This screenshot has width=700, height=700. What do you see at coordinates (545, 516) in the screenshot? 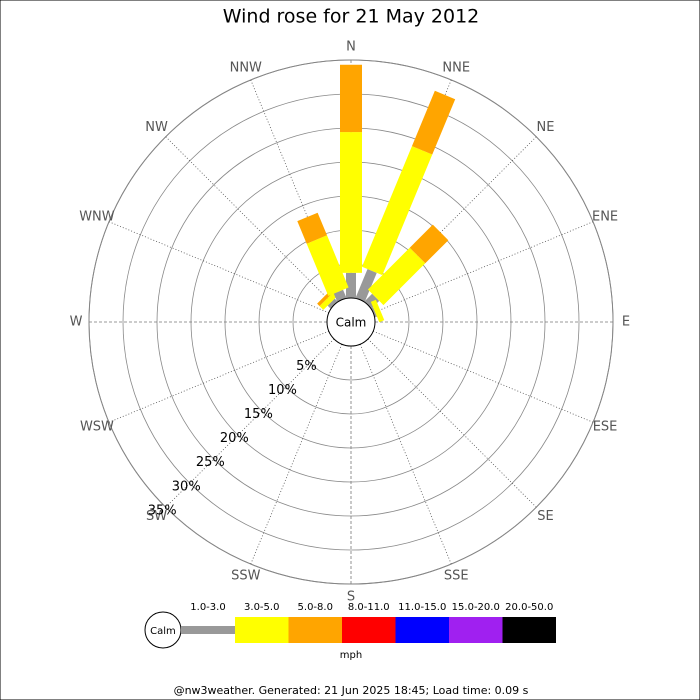
I see `direction-label: SE` at bounding box center [545, 516].